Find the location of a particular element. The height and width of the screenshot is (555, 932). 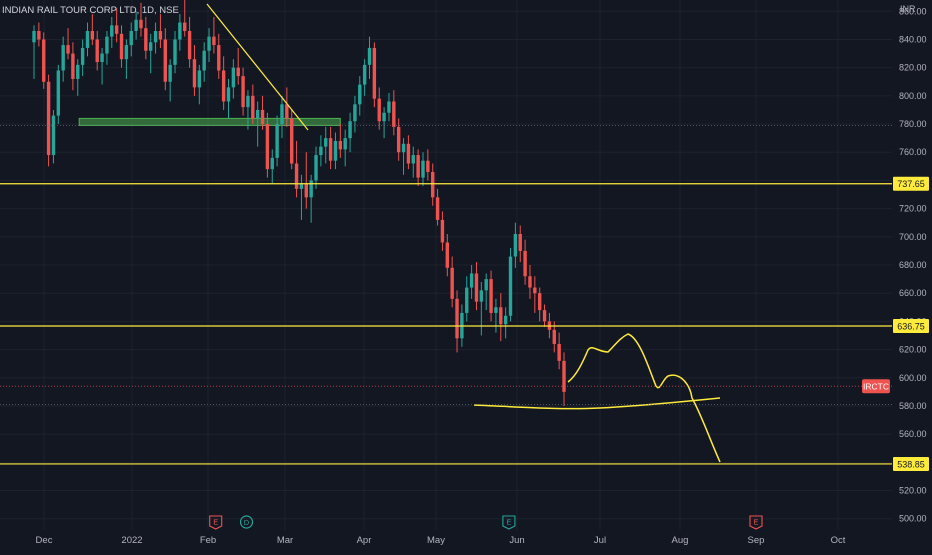

time-tick-label: Jul is located at coordinates (600, 540).